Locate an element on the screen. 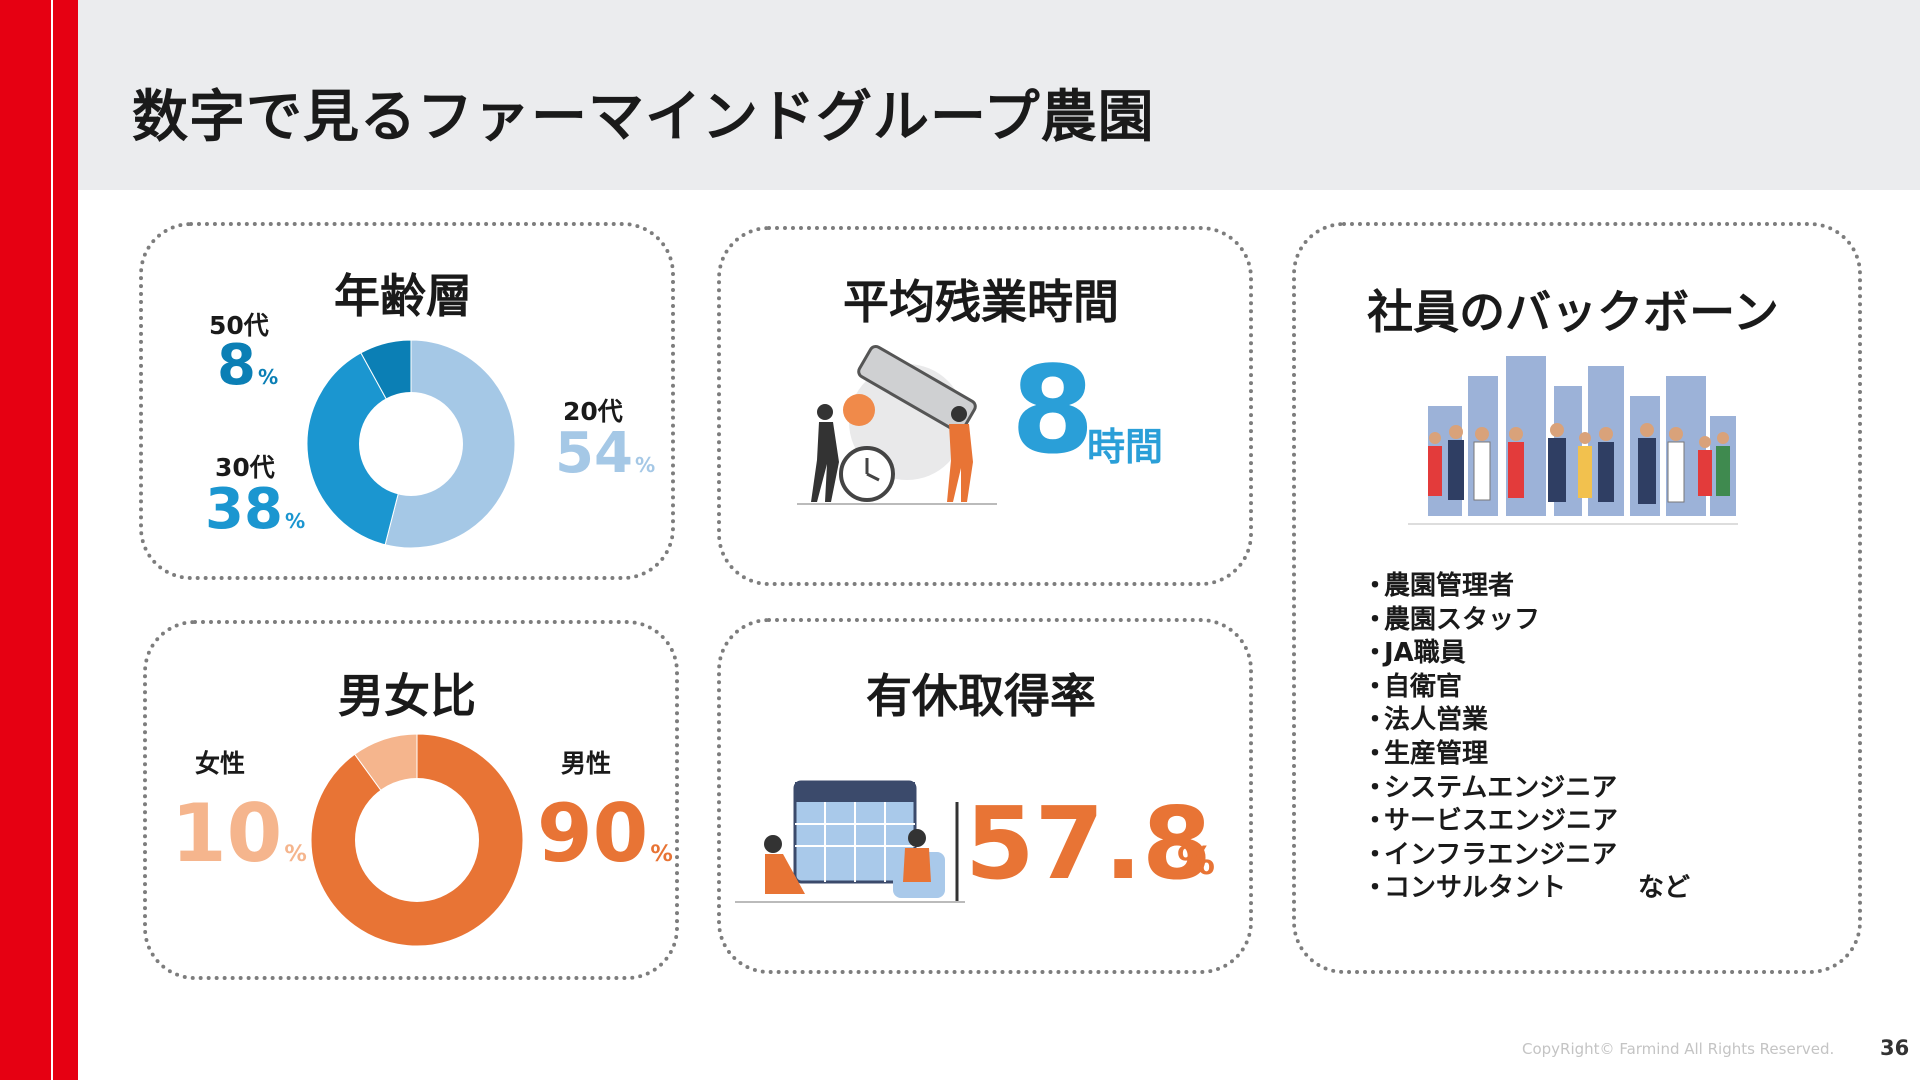 This screenshot has height=1080, width=1920. red-side-bar is located at coordinates (39, 540).